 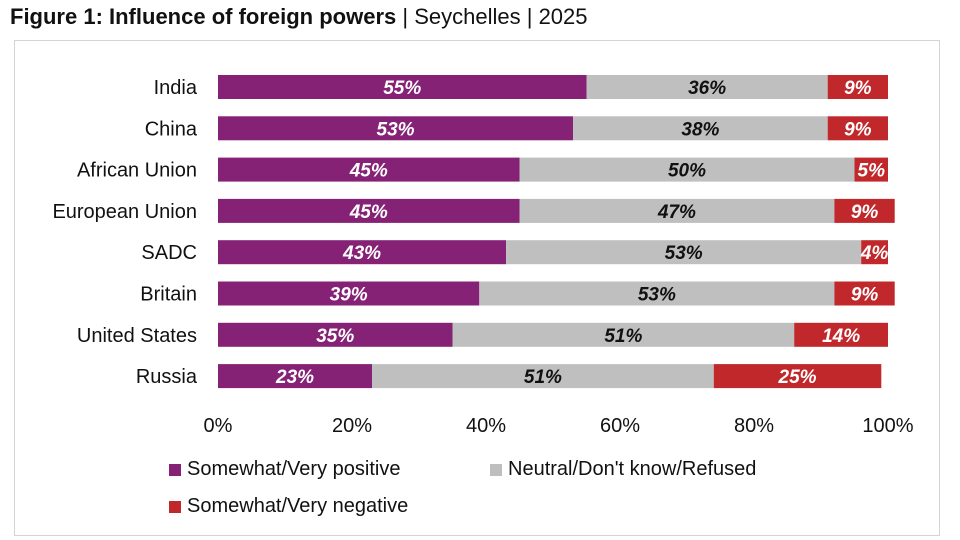 What do you see at coordinates (294, 469) in the screenshot?
I see `legend-label-positive: Somewhat/Very positive` at bounding box center [294, 469].